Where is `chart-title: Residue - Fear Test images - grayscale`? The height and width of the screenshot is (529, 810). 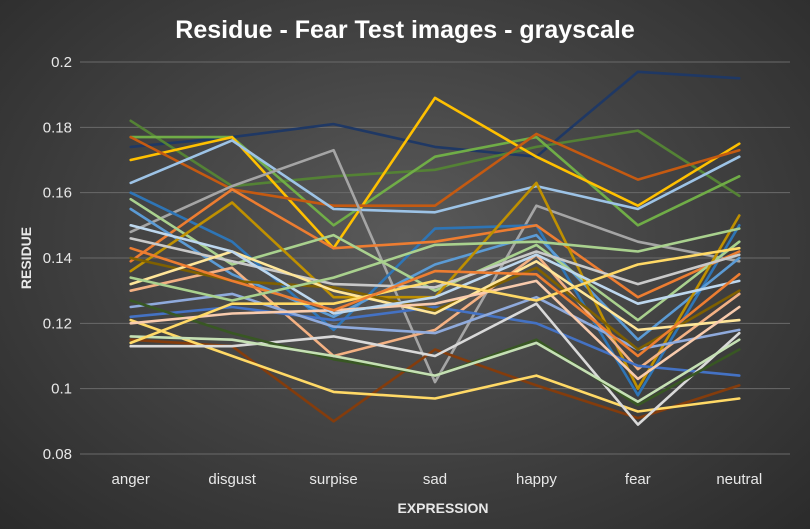 chart-title: Residue - Fear Test images - grayscale is located at coordinates (405, 30).